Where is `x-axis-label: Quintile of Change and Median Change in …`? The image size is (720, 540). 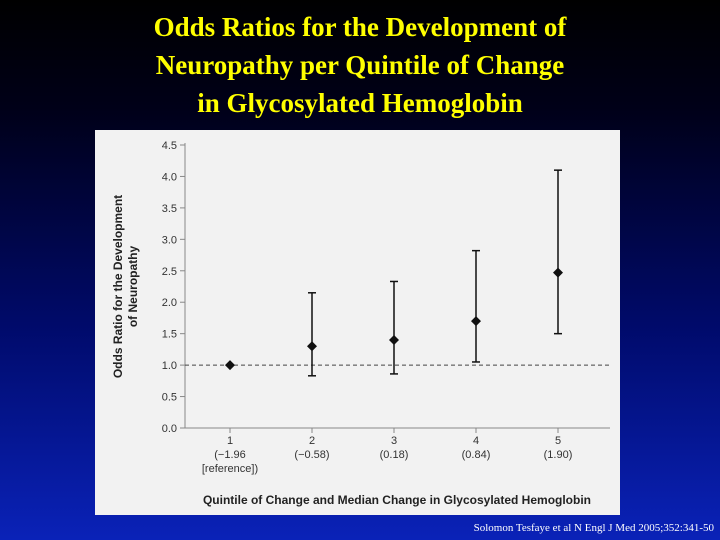
x-axis-label: Quintile of Change and Median Change in … is located at coordinates (397, 500).